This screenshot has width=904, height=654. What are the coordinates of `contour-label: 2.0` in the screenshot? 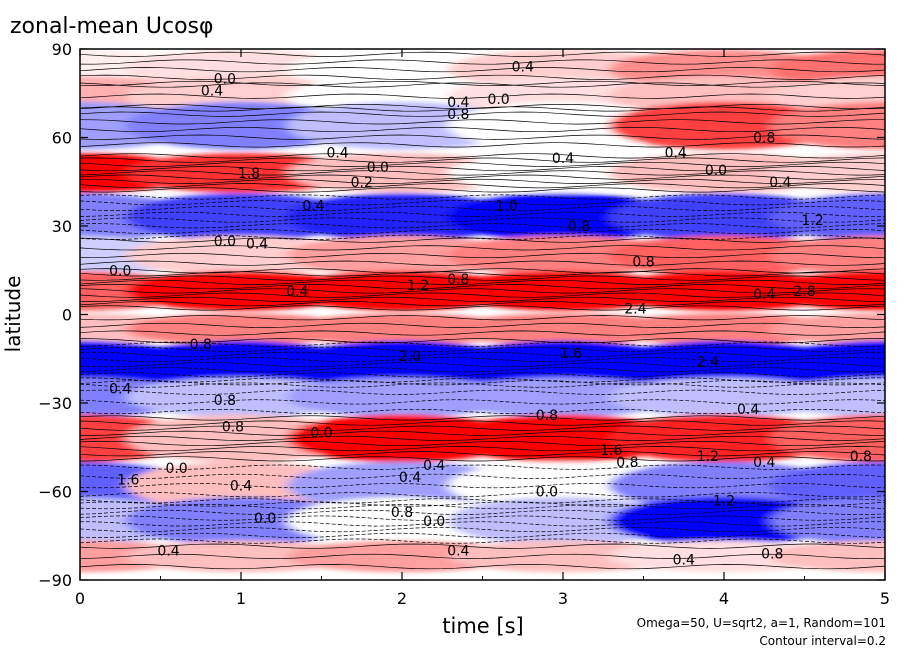 It's located at (410, 357).